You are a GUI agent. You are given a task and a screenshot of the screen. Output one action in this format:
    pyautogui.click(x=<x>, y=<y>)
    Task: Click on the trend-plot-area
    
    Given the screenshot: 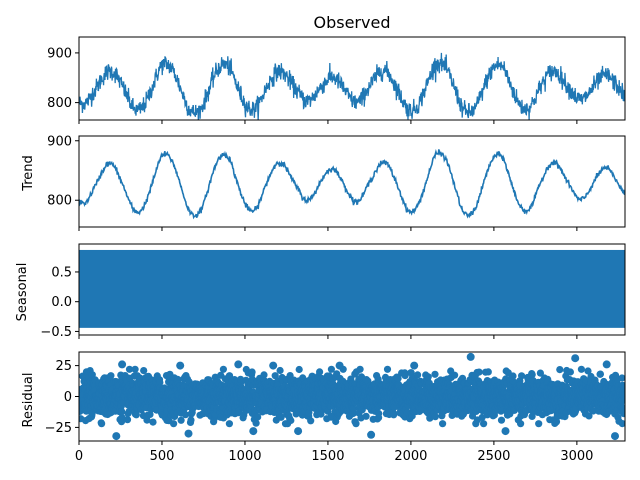 What is the action you would take?
    pyautogui.click(x=352, y=184)
    